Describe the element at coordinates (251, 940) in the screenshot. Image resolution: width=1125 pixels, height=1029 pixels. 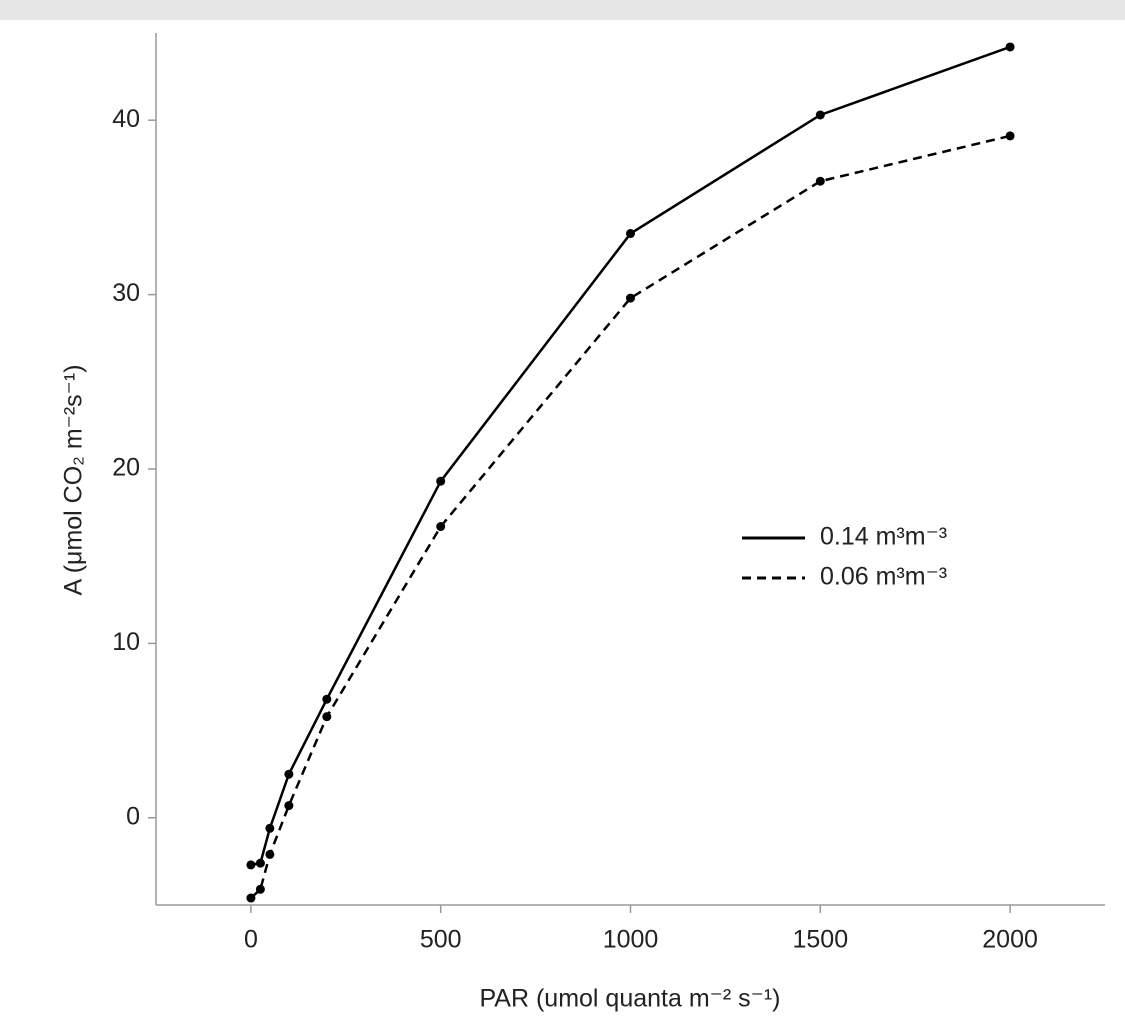
I see `x-tick-label: 0` at that location.